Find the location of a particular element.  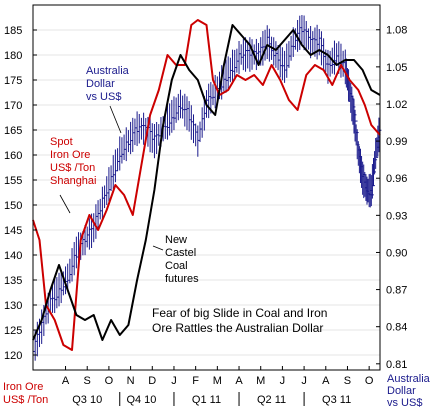

iron-annotation: Spot Iron Ore US$ /Ton Shanghai is located at coordinates (73, 161).